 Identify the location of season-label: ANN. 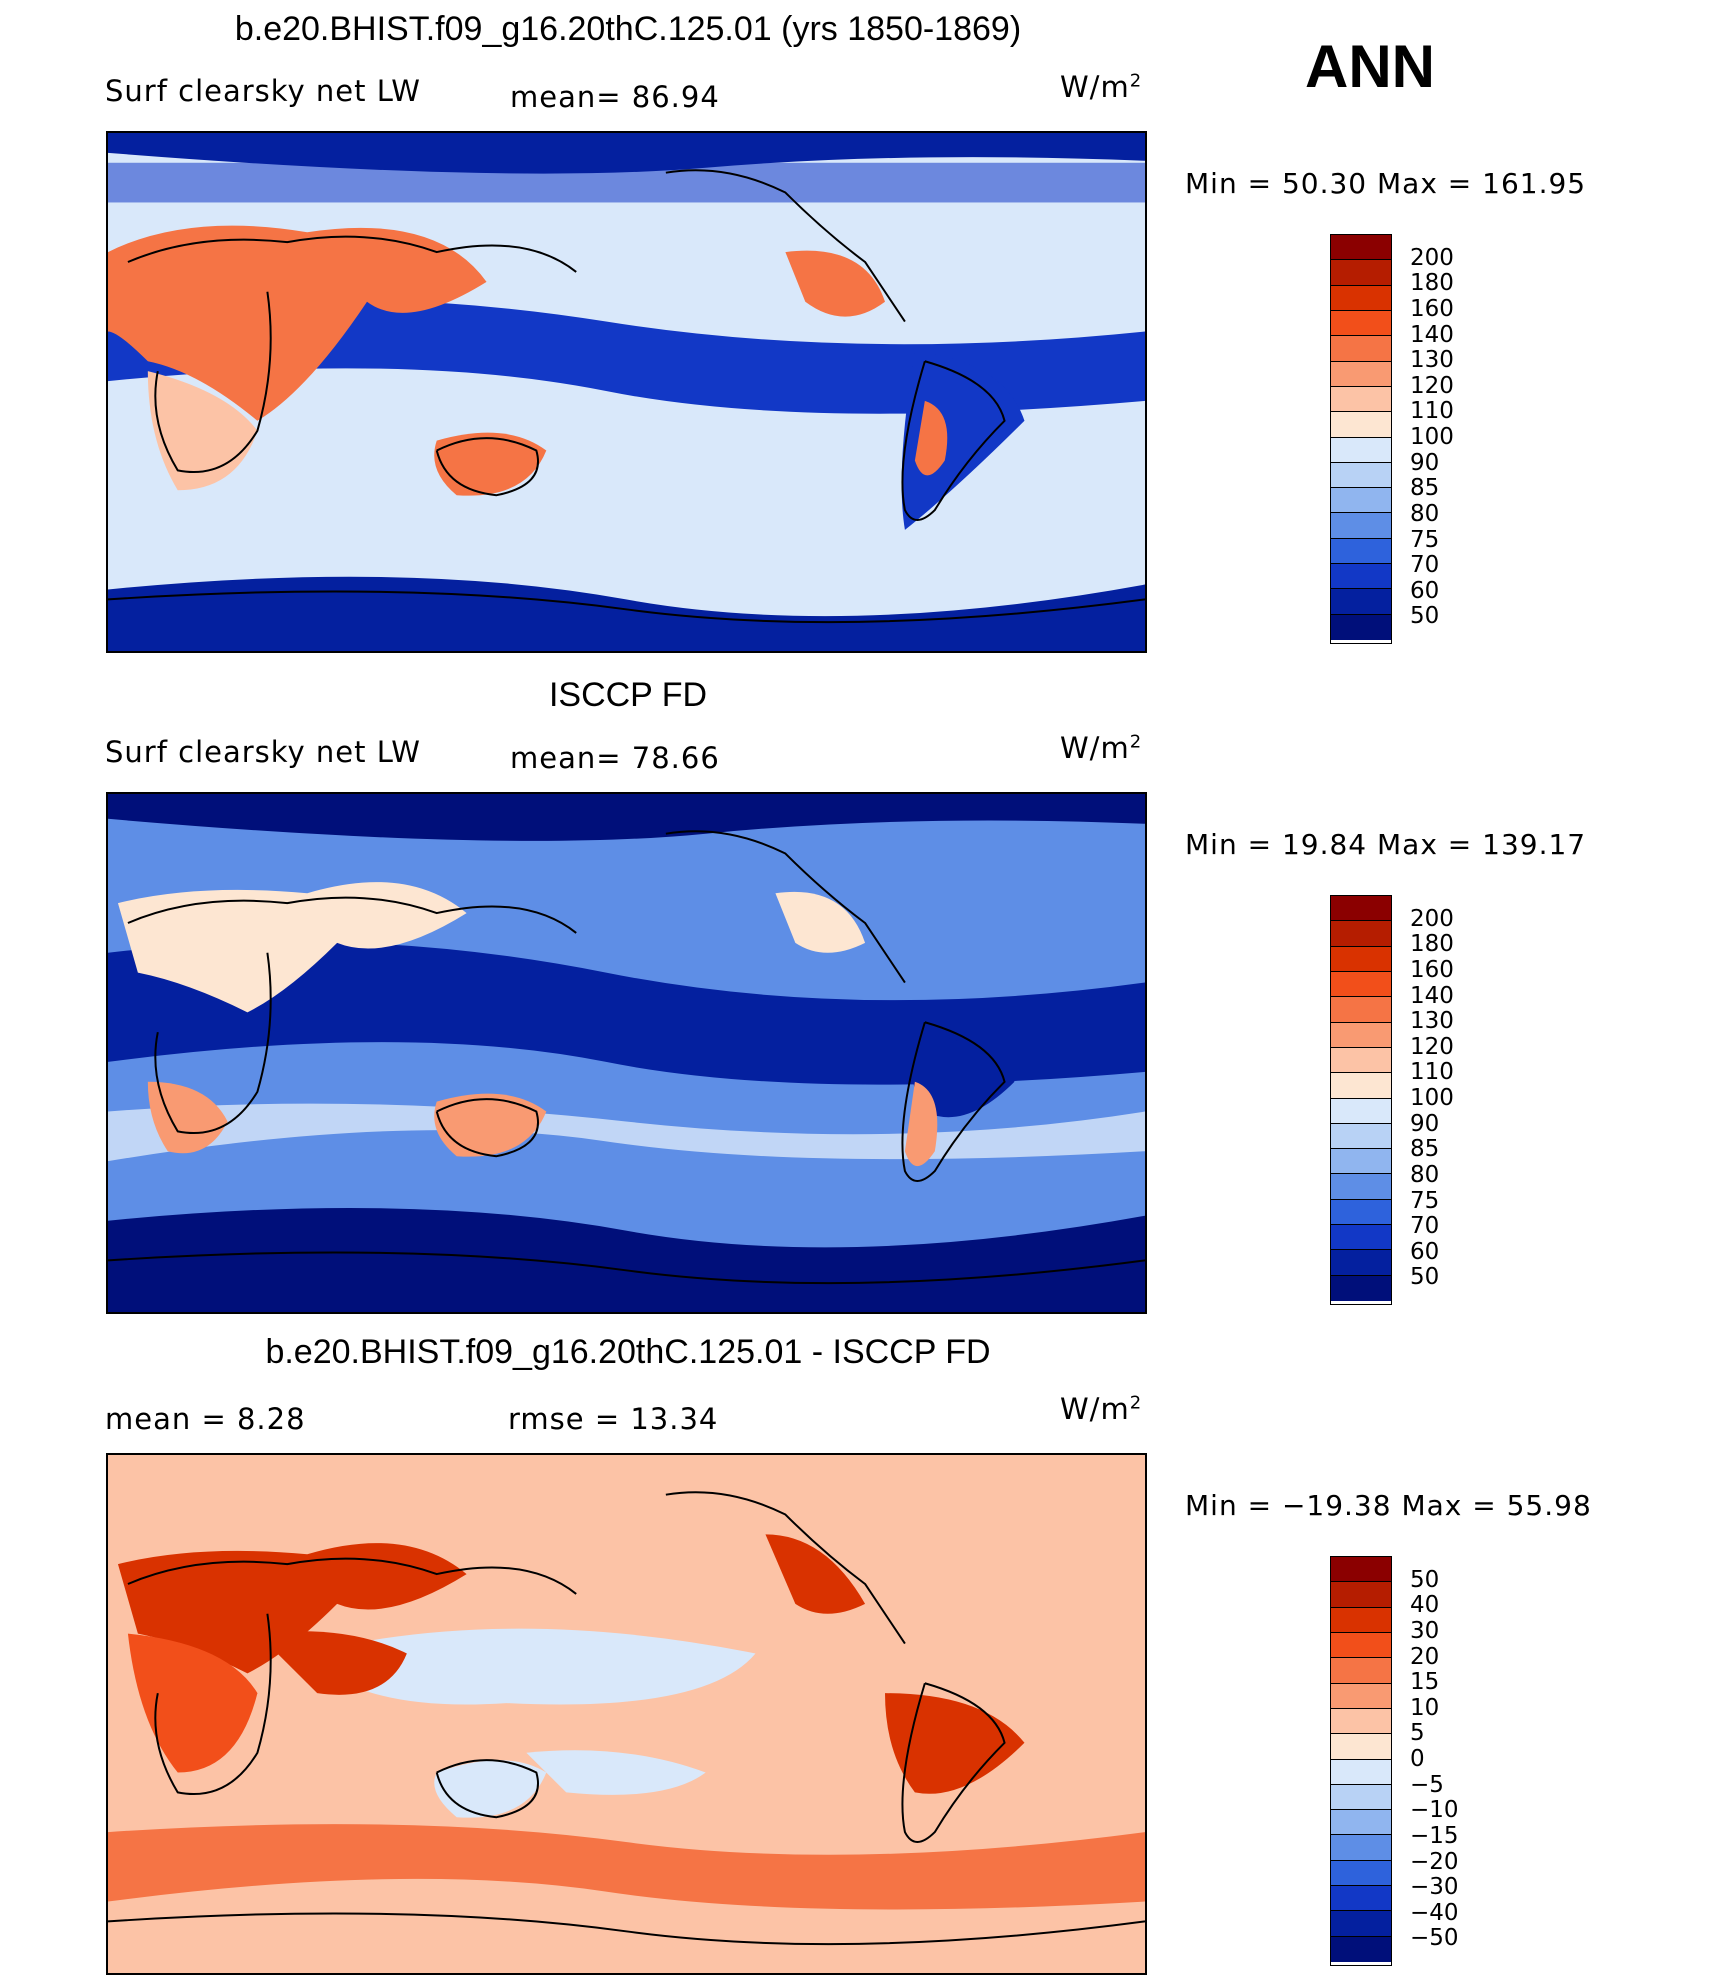
(1370, 66).